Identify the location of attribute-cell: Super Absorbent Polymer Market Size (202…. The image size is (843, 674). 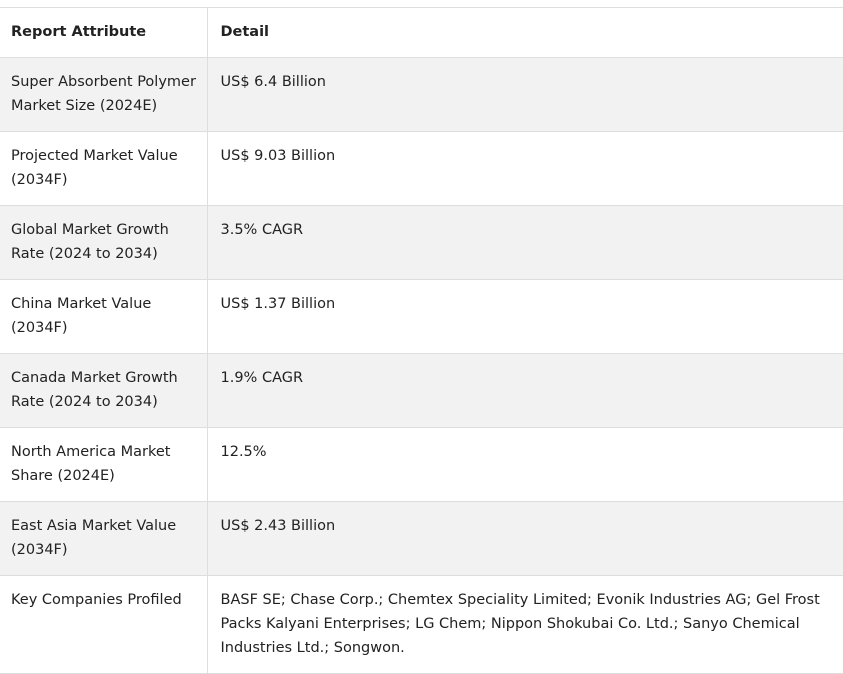
(104, 94).